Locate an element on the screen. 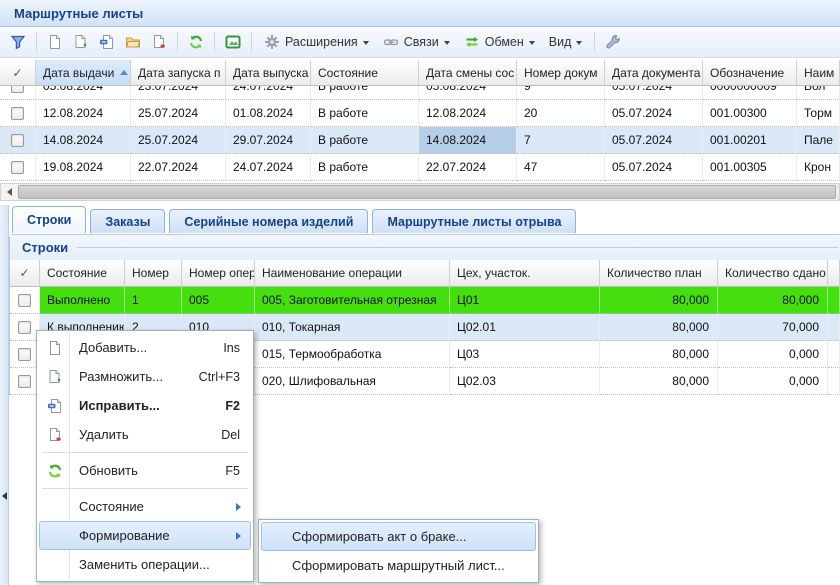 This screenshot has height=585, width=840. cell: 20 is located at coordinates (561, 113).